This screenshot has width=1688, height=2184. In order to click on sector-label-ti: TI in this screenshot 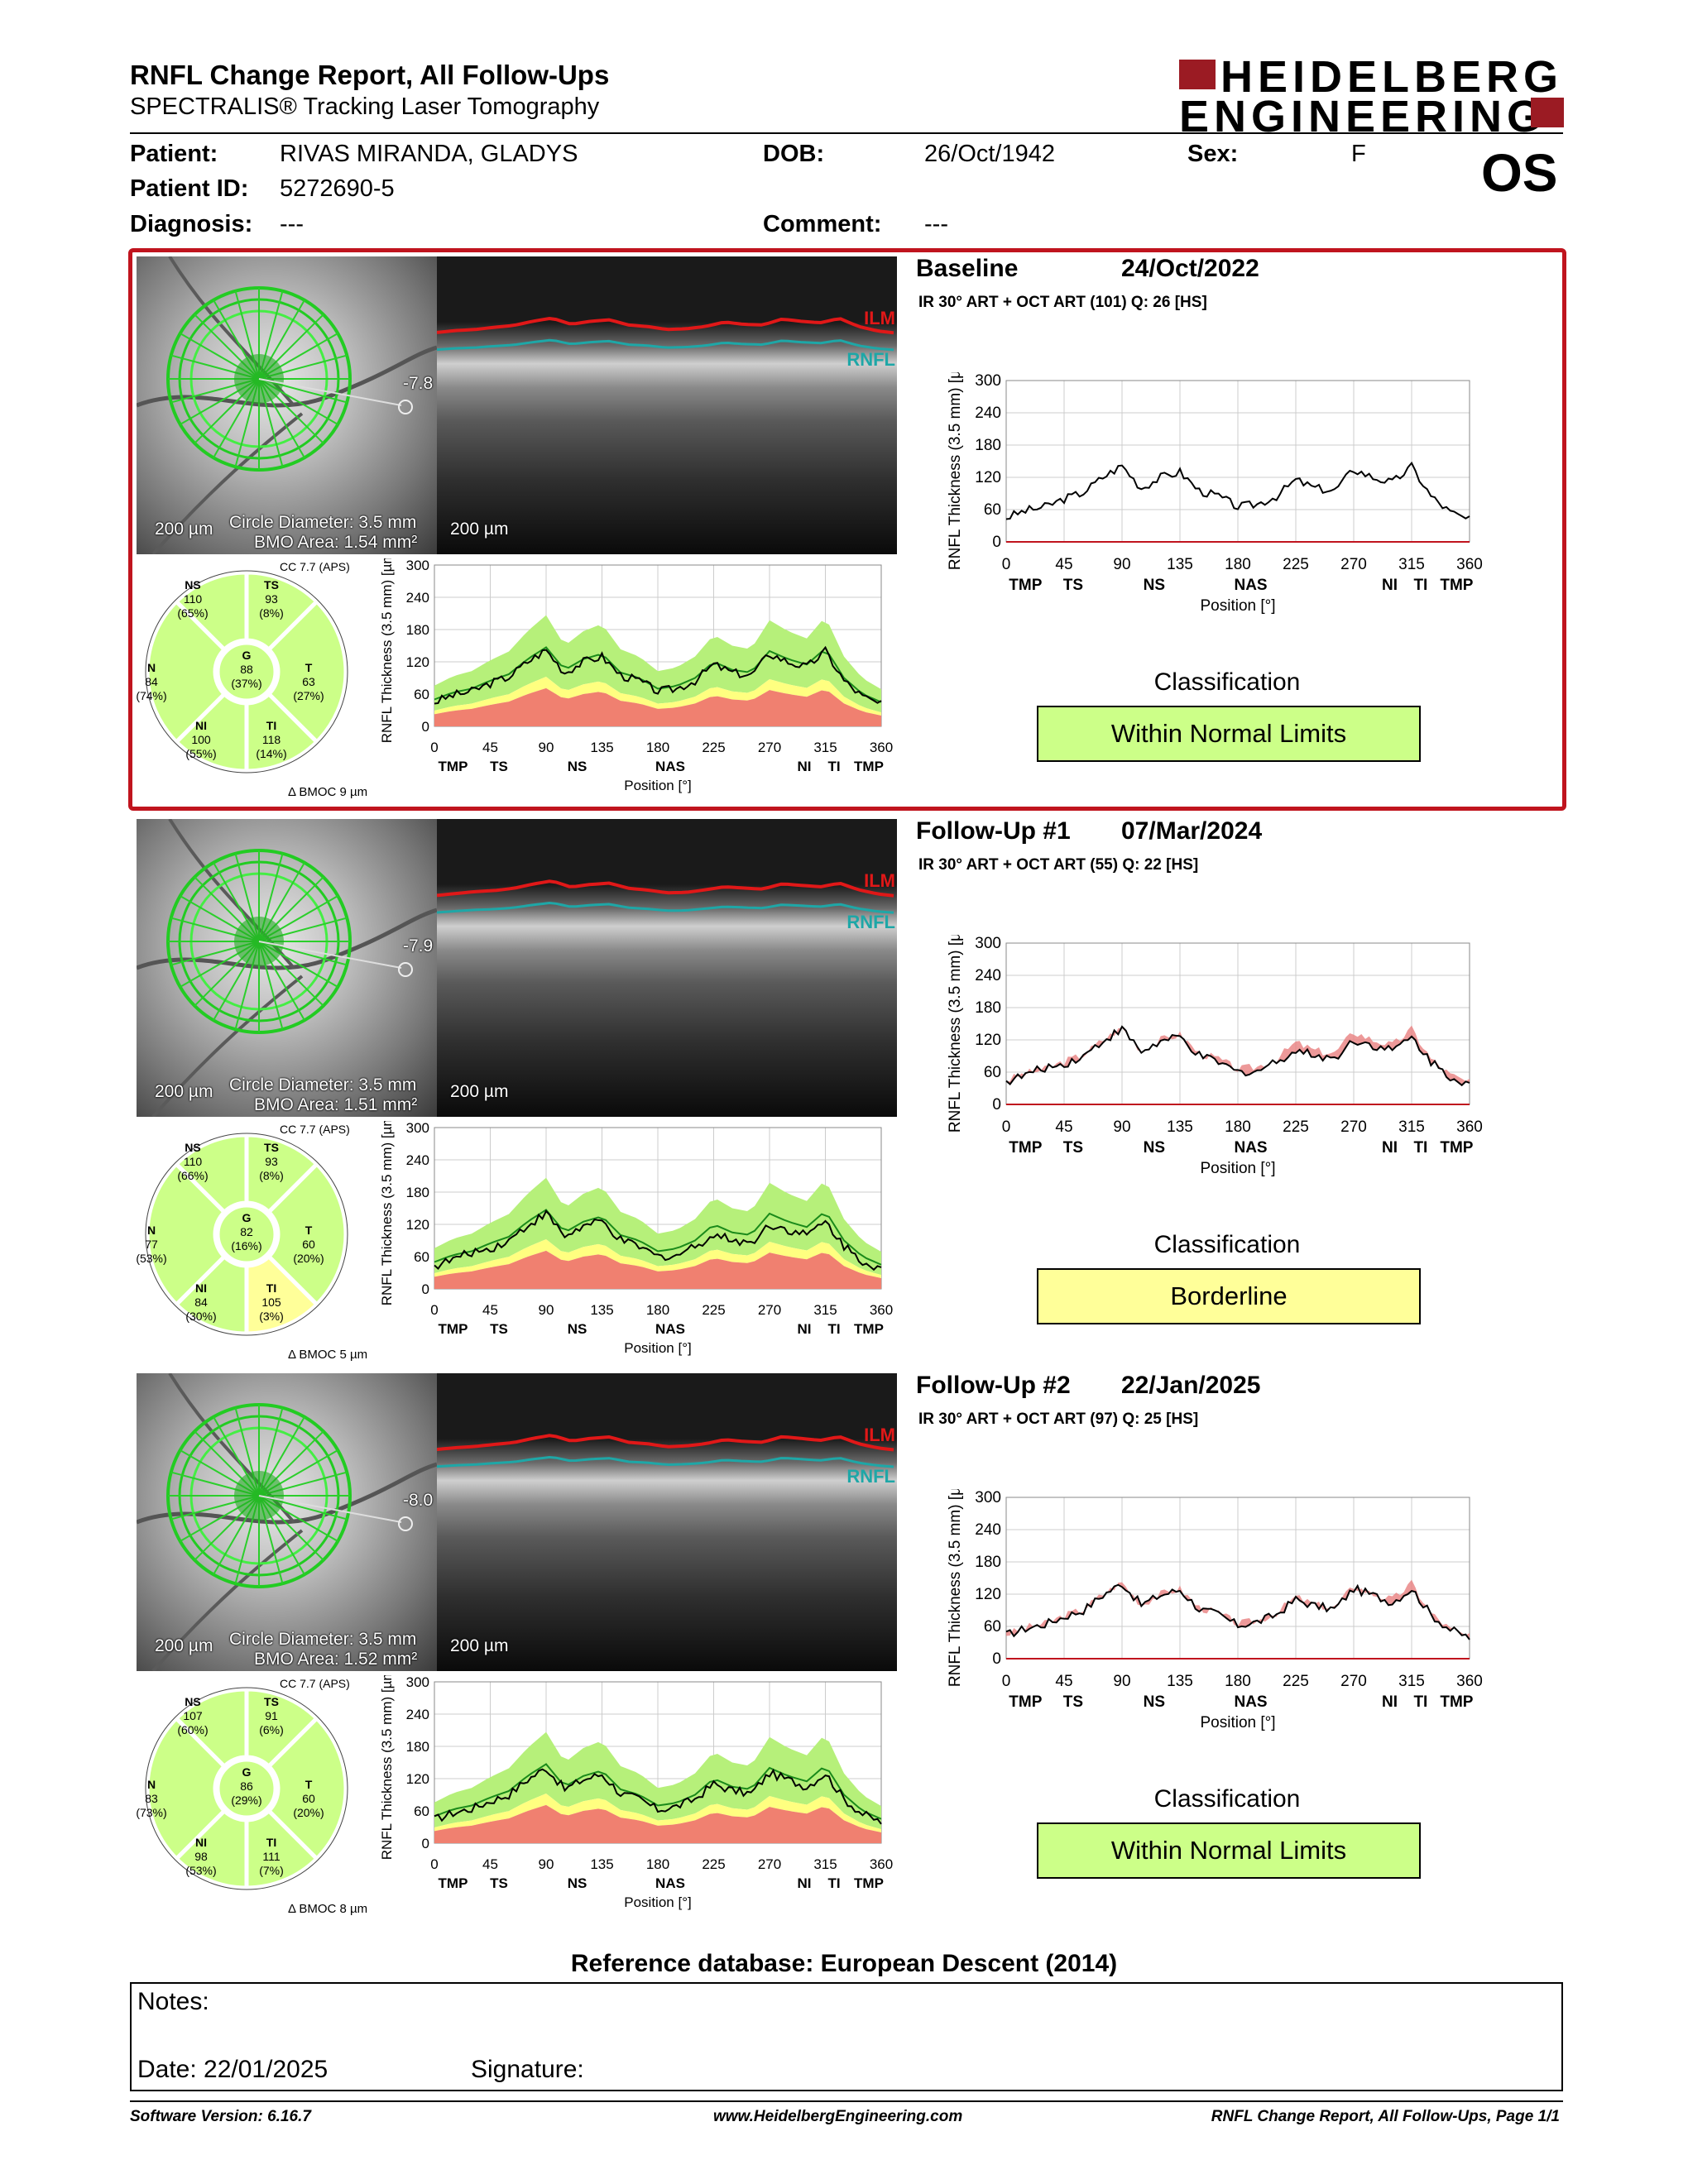, I will do `click(271, 1288)`.